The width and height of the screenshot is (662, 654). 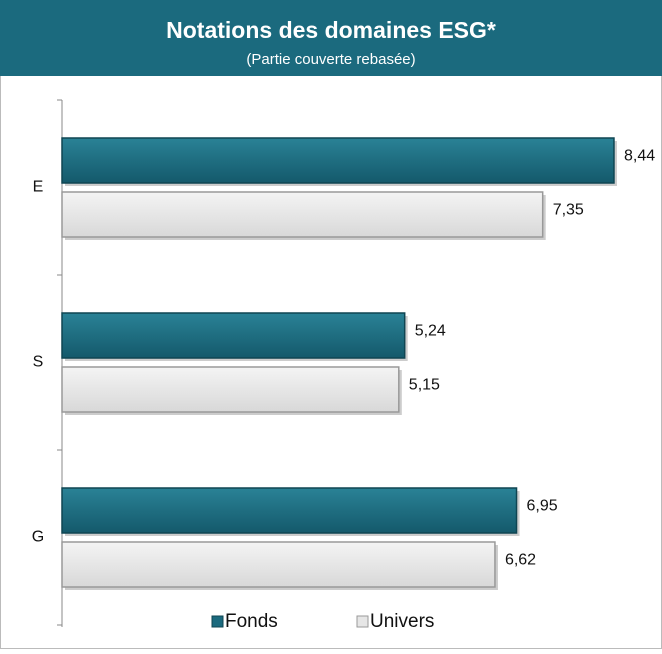 I want to click on data-label: 5,15, so click(x=424, y=385).